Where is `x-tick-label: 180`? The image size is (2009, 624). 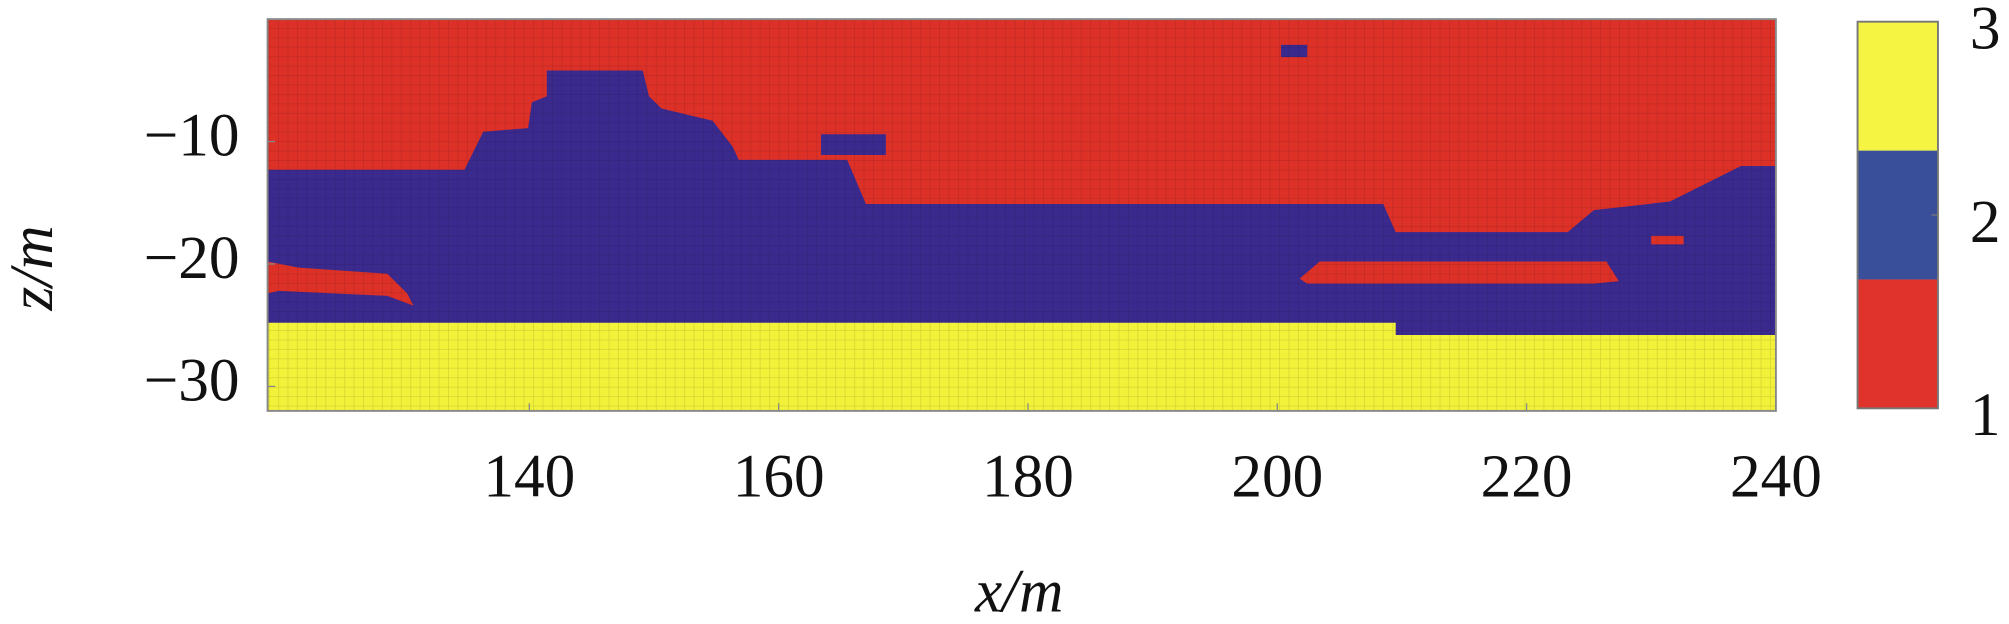
x-tick-label: 180 is located at coordinates (1028, 476).